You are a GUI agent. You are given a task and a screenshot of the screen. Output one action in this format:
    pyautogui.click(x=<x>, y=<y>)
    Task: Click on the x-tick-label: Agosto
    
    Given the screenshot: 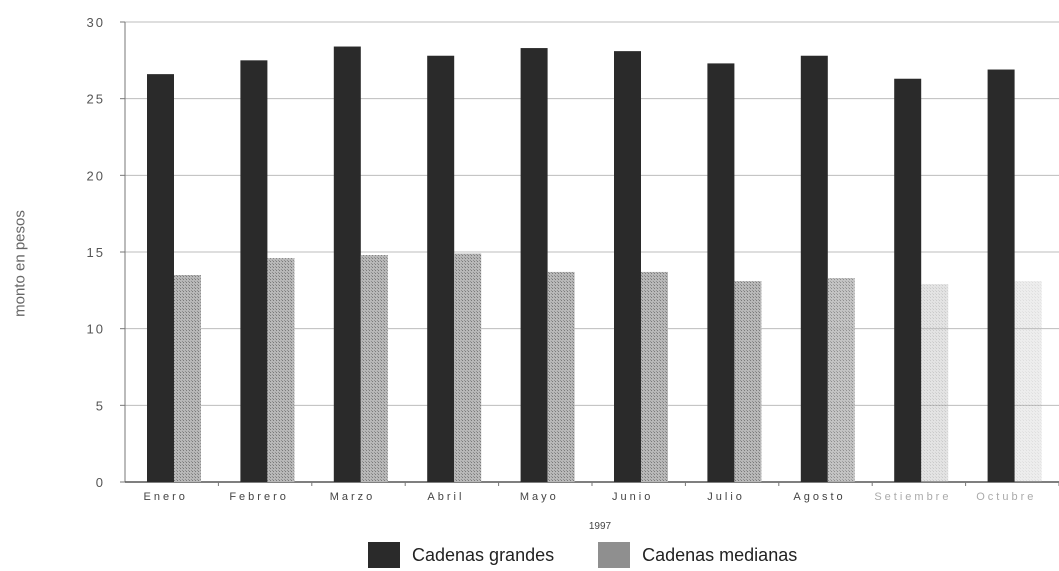 What is the action you would take?
    pyautogui.click(x=819, y=497)
    